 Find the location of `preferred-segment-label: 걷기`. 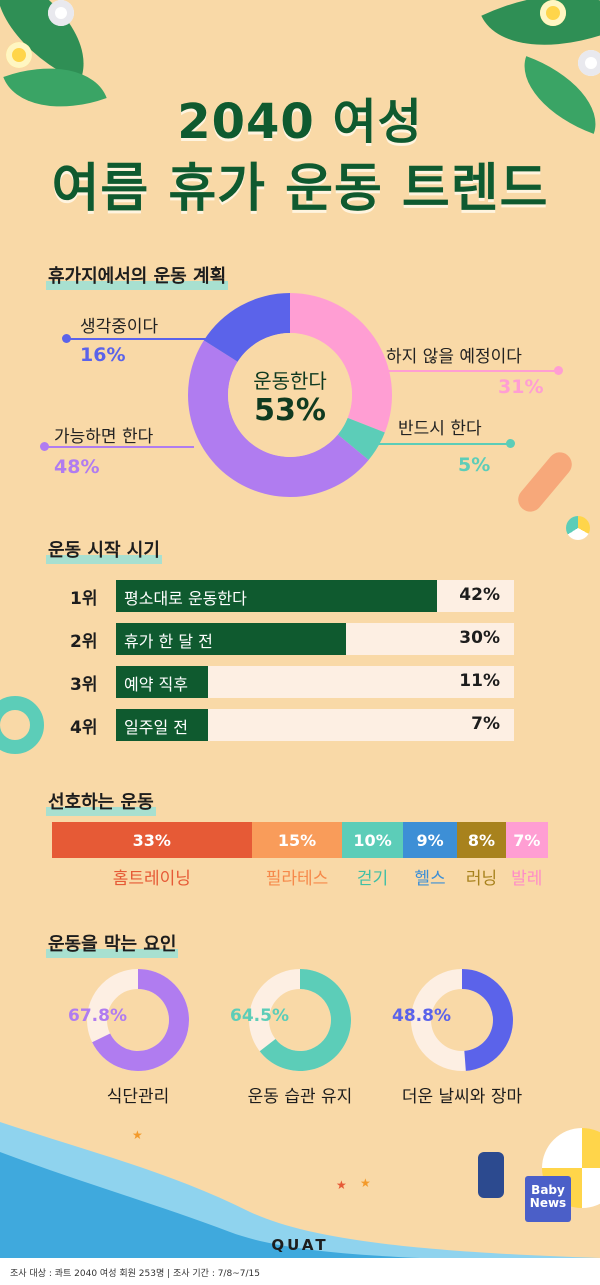

preferred-segment-label: 걷기 is located at coordinates (372, 879).